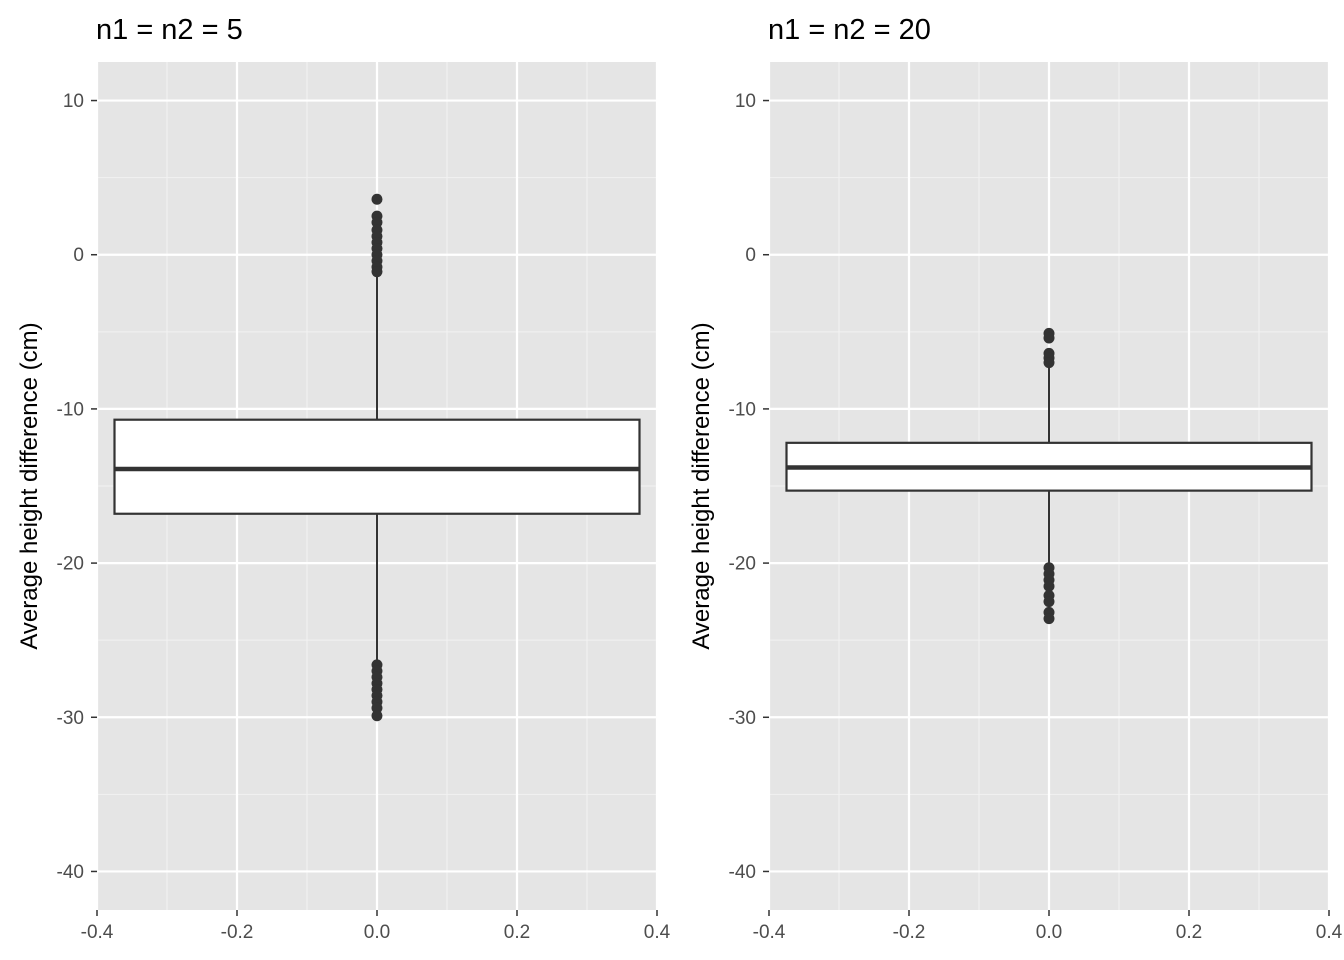  I want to click on chart-title: n1 = n2 = 5, so click(169, 30).